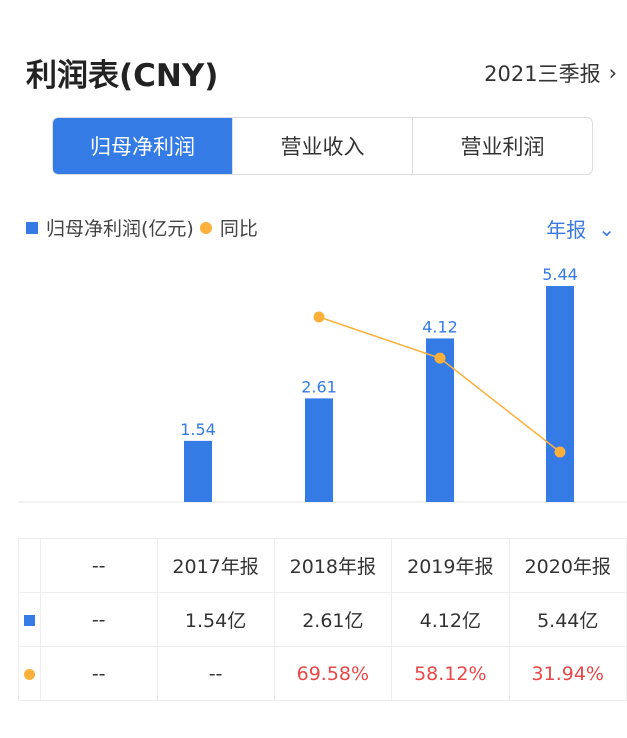  Describe the element at coordinates (567, 619) in the screenshot. I see `table-cell: 5.44亿` at that location.